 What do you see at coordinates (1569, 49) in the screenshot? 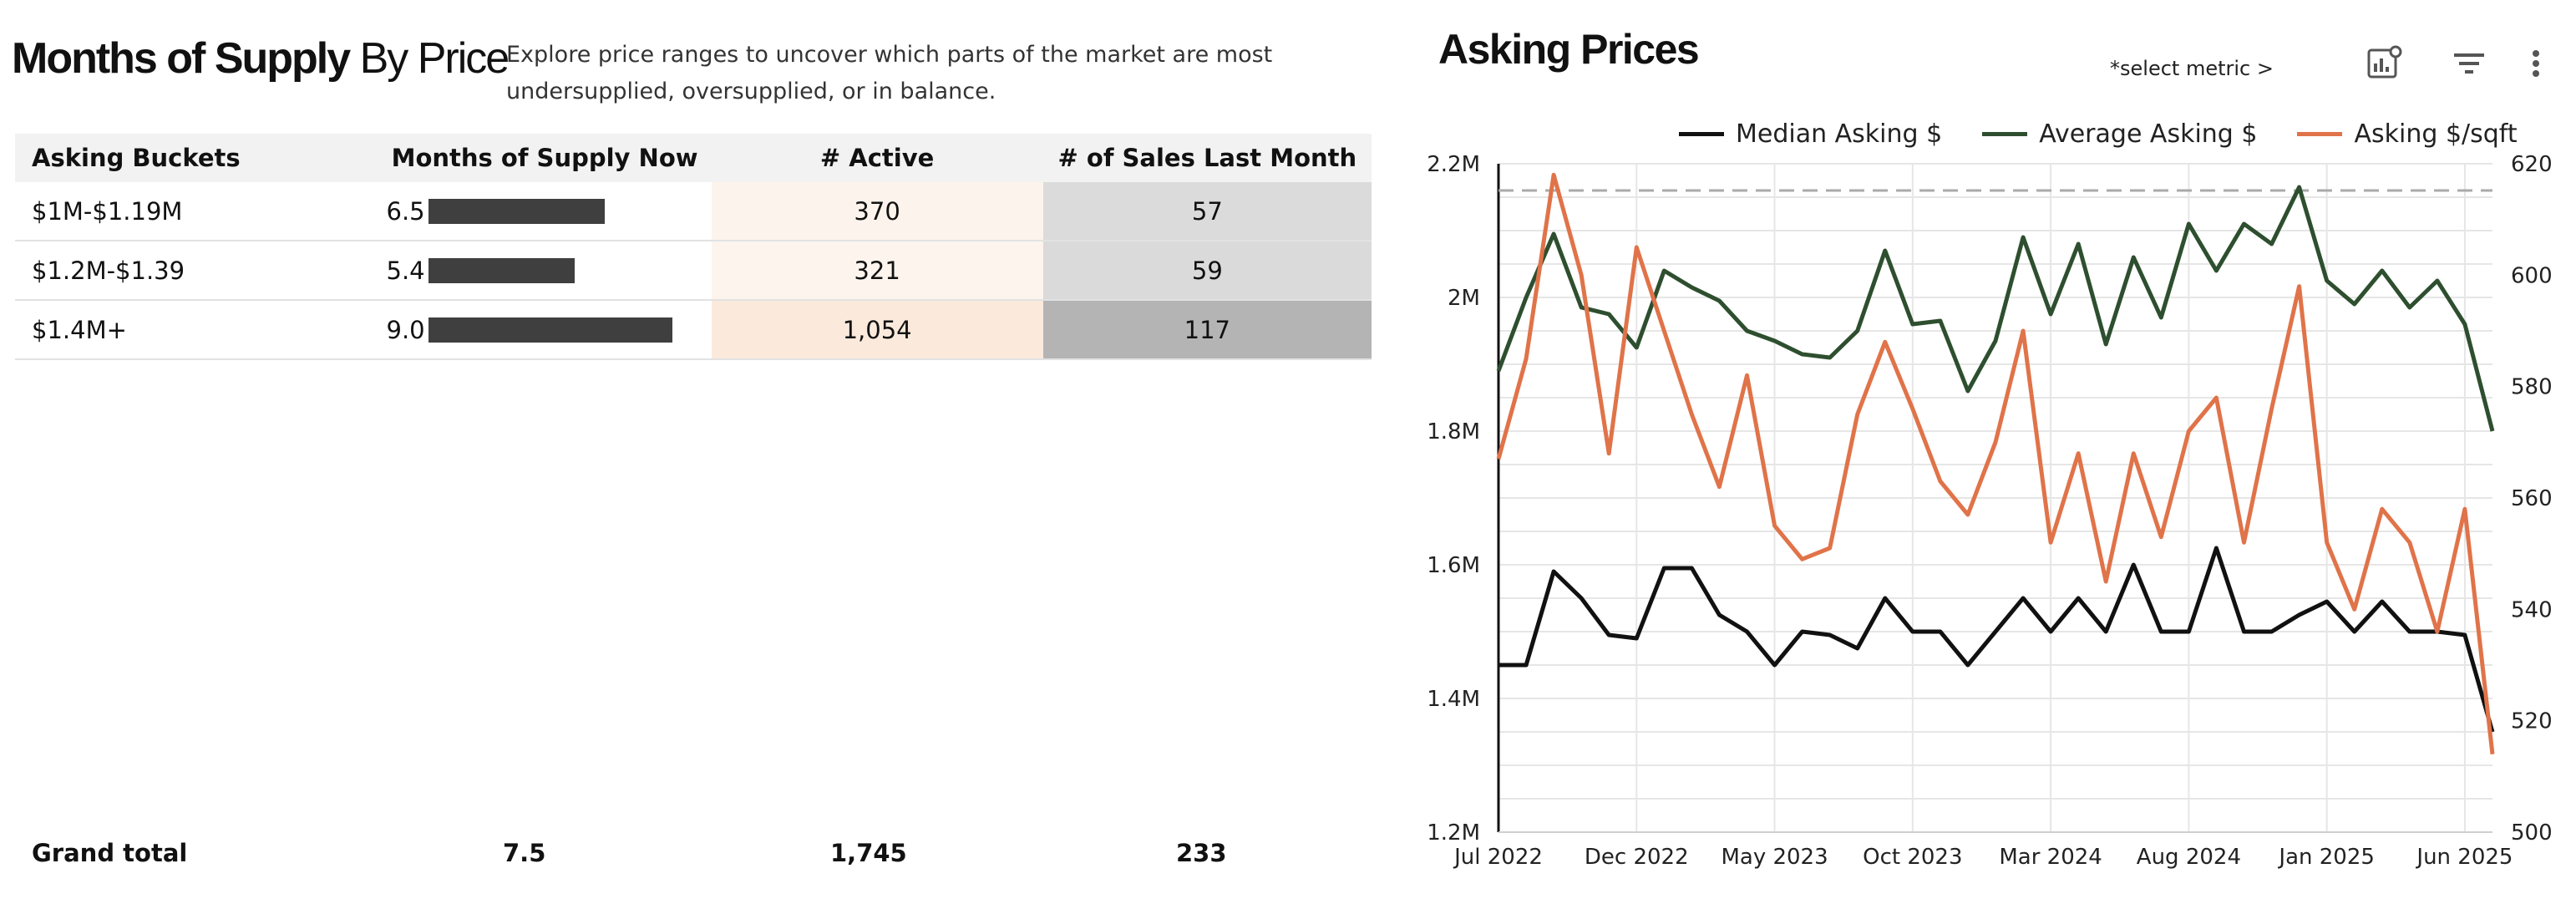
I see `chart-title: Asking Prices` at bounding box center [1569, 49].